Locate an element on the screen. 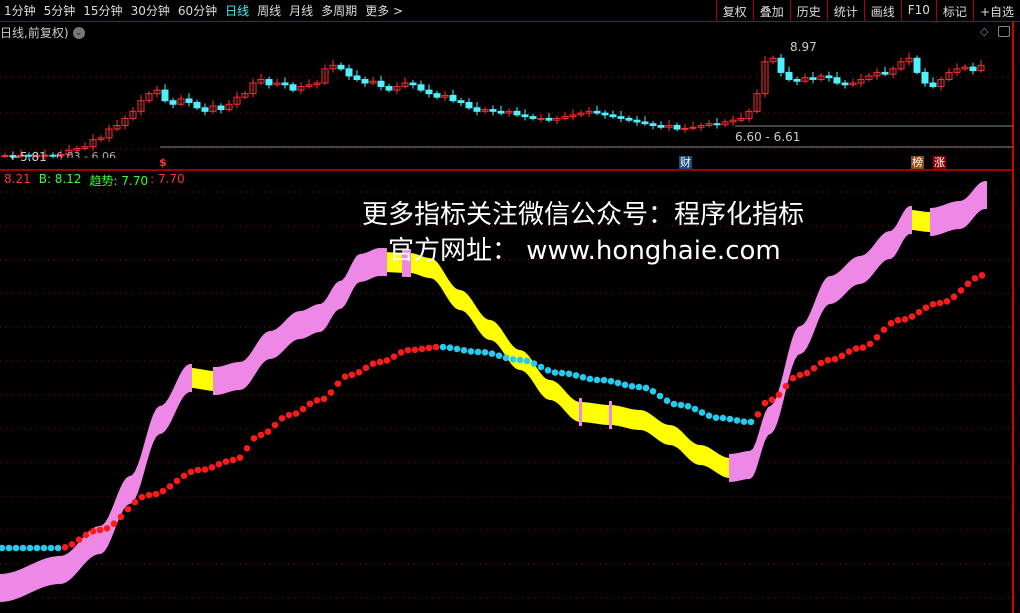  panel-toggle-icon is located at coordinates (1004, 31).